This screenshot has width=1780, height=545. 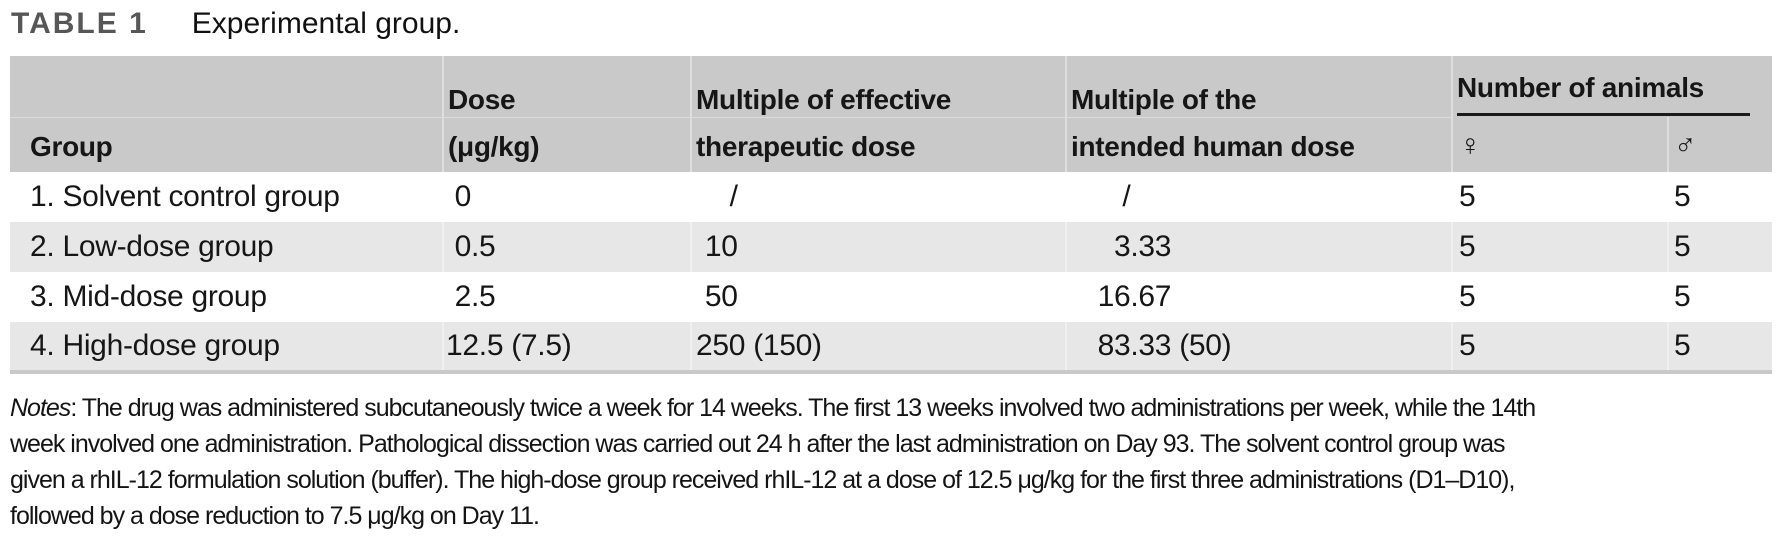 I want to click on female-symbol: ♀, so click(x=1559, y=144).